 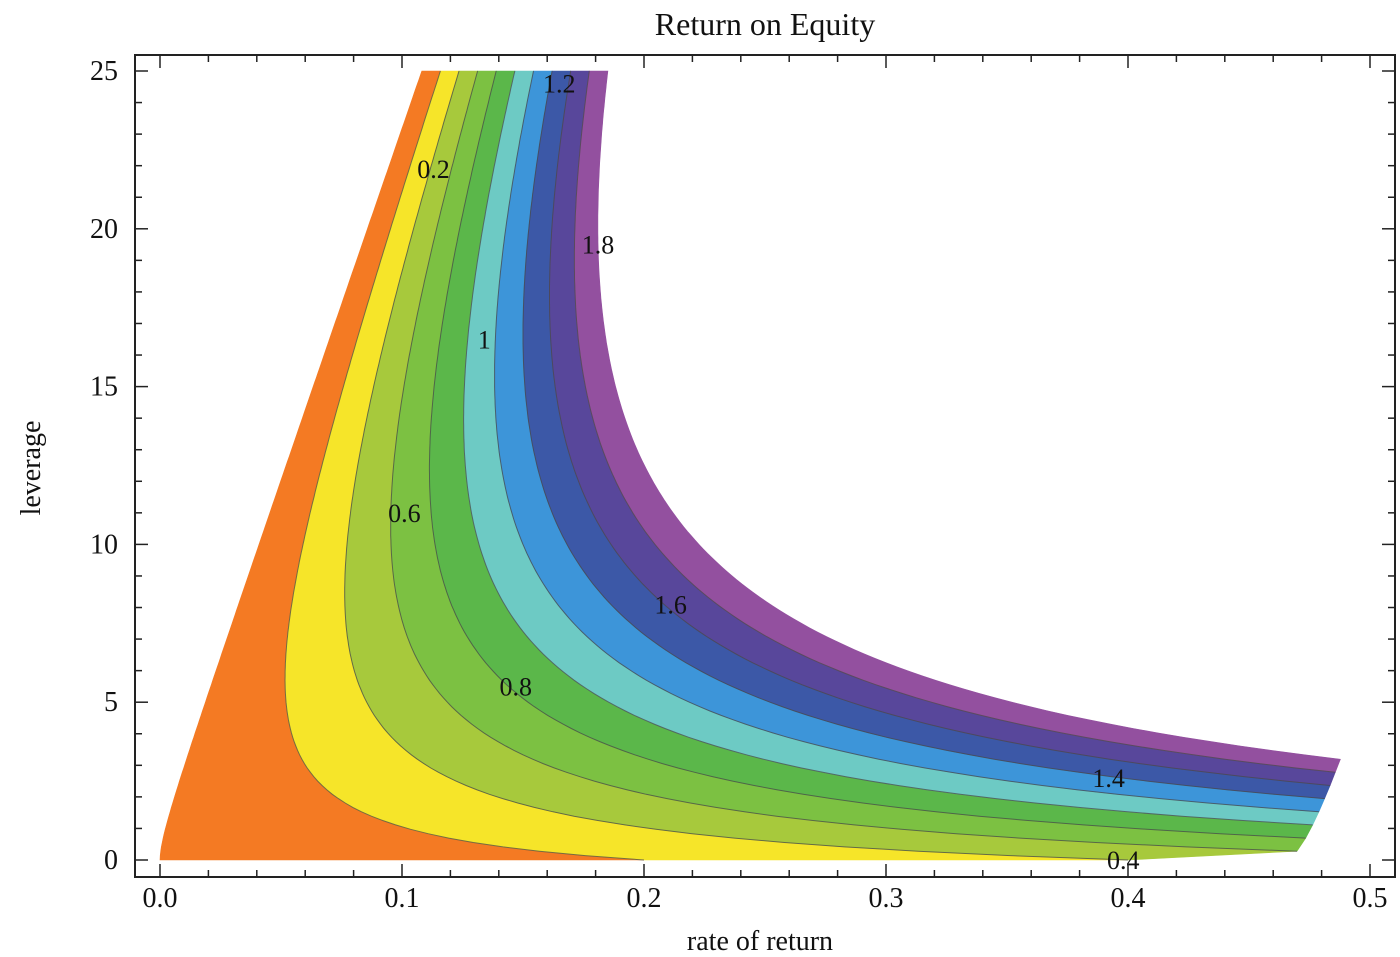 What do you see at coordinates (644, 898) in the screenshot?
I see `x-tick-label: 0.2` at bounding box center [644, 898].